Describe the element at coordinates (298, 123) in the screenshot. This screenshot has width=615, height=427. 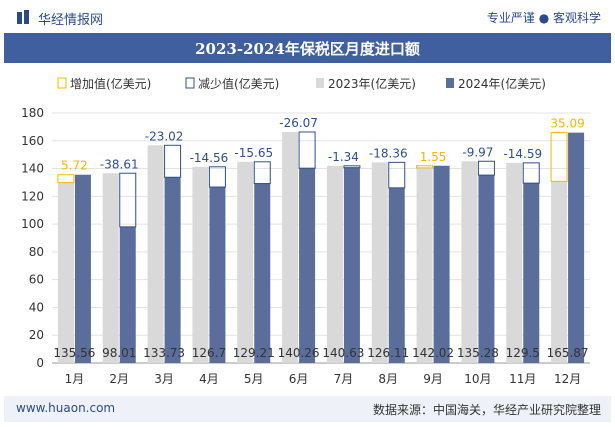
I see `change-label: -26.07` at that location.